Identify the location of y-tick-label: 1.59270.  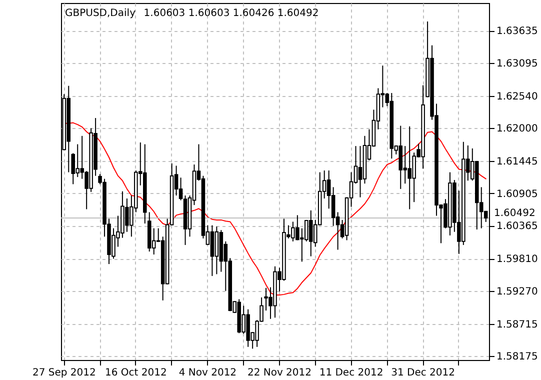
(517, 292).